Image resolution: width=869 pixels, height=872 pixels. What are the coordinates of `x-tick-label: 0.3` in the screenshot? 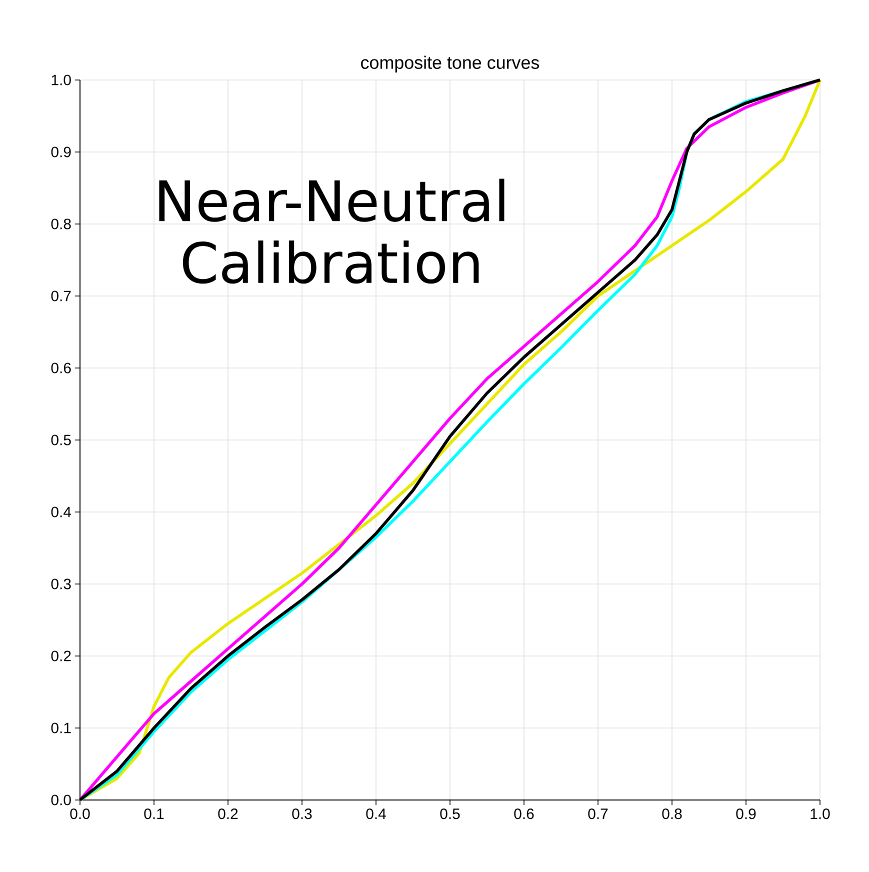 It's located at (302, 814).